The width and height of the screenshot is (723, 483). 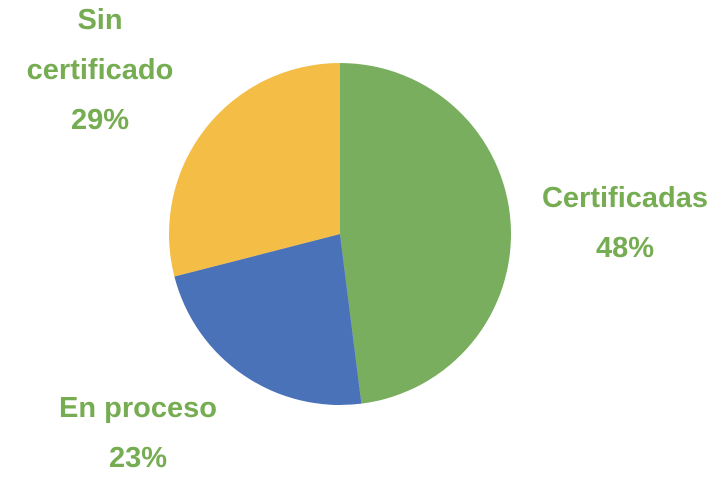 What do you see at coordinates (100, 120) in the screenshot?
I see `value-label: 29%` at bounding box center [100, 120].